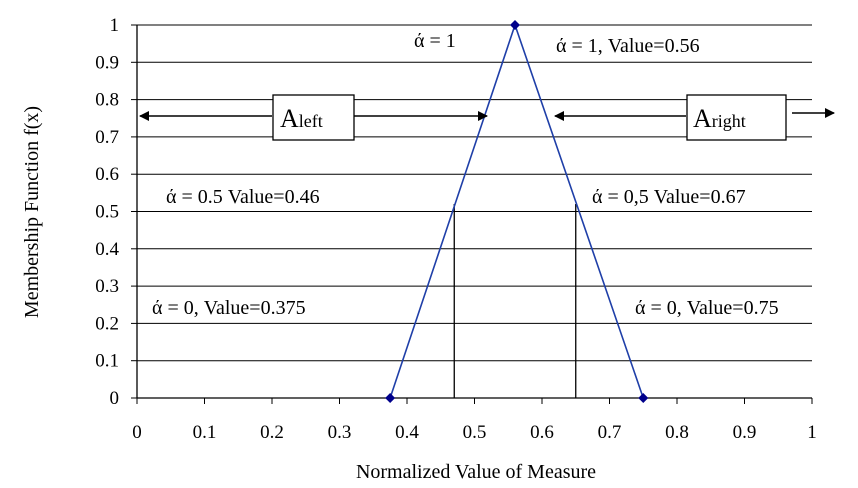  Describe the element at coordinates (107, 100) in the screenshot. I see `y-tick-label: 0.8` at that location.